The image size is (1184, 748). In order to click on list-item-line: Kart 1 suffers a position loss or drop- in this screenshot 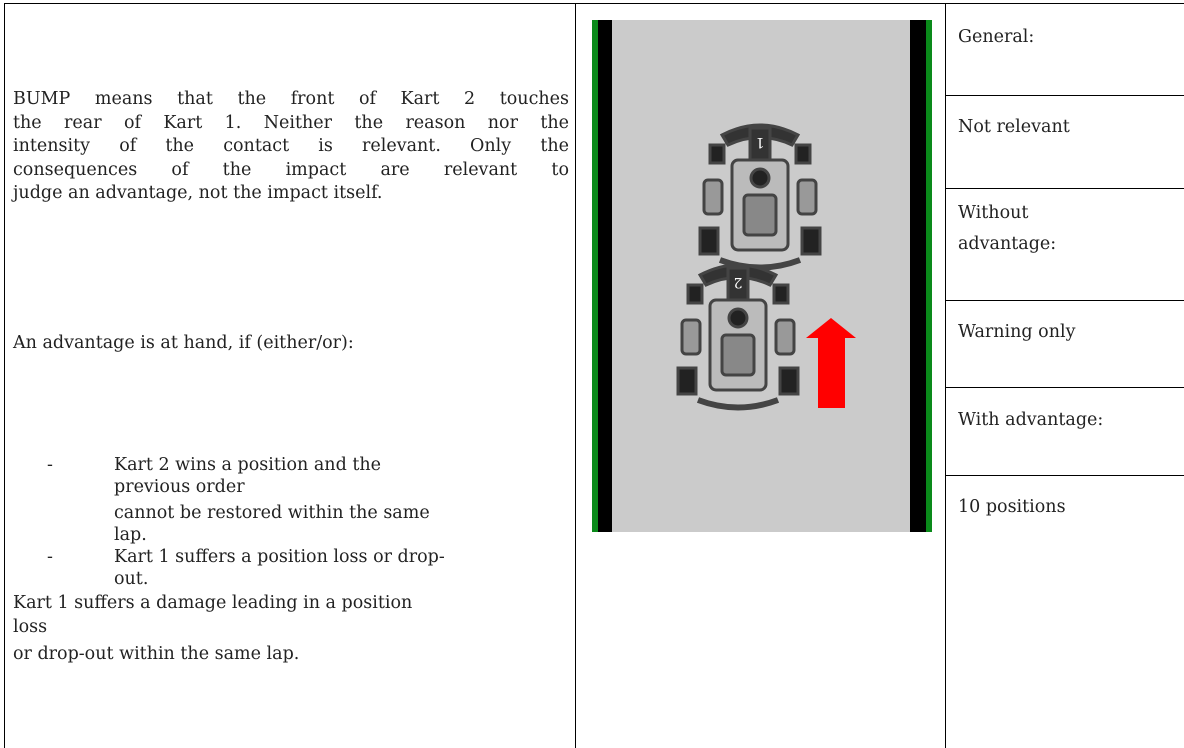, I will do `click(246, 557)`.